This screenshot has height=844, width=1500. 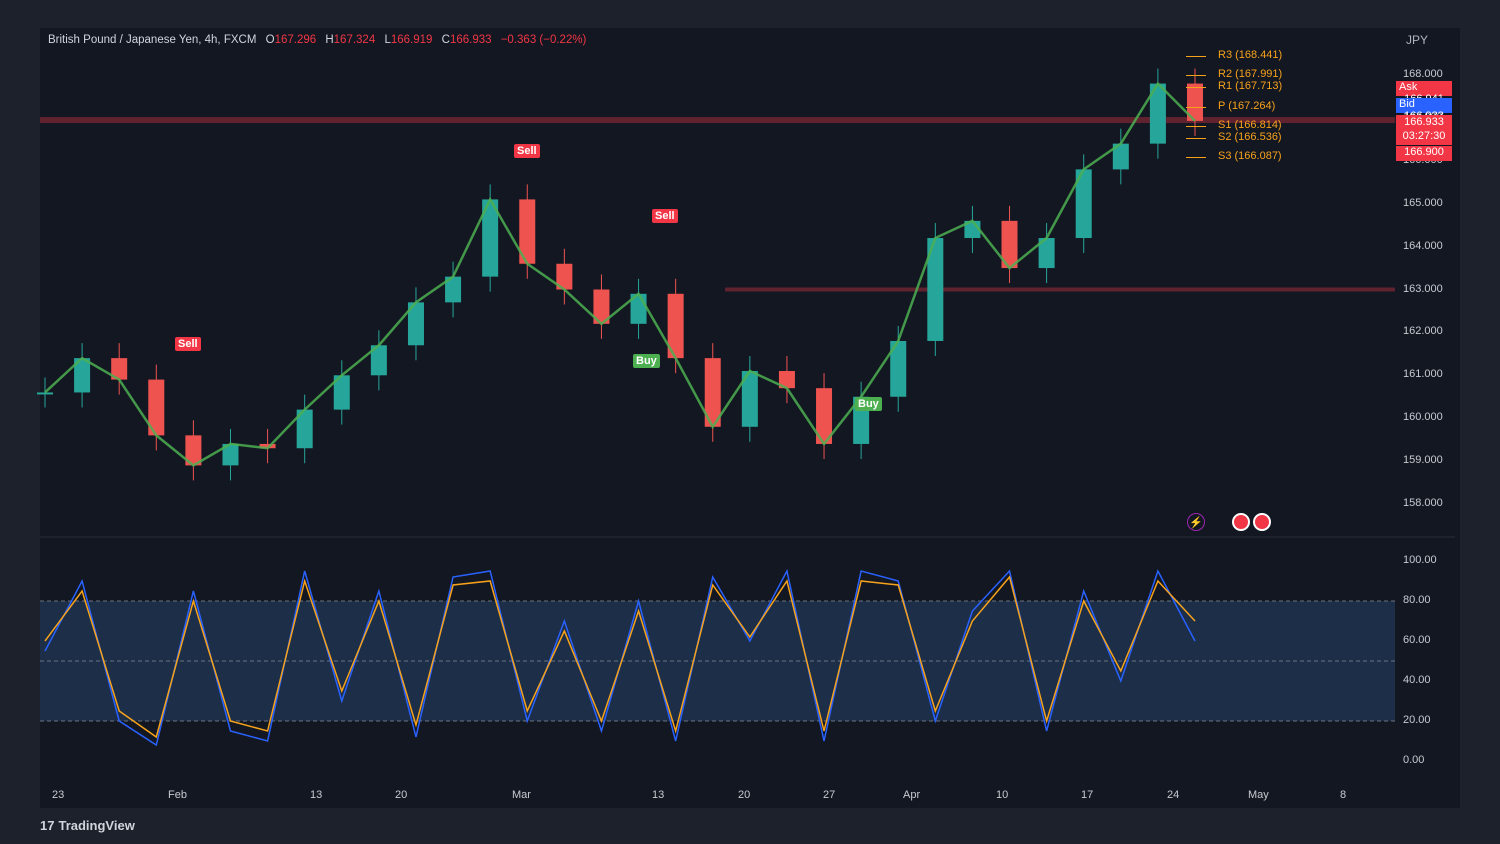 I want to click on tv-logo-icon: 17, so click(x=47, y=825).